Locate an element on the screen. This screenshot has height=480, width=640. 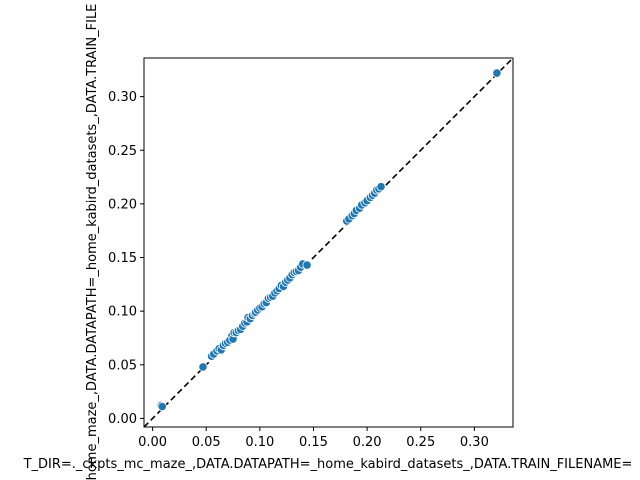
y-tick-label: 0.15 is located at coordinates (122, 258).